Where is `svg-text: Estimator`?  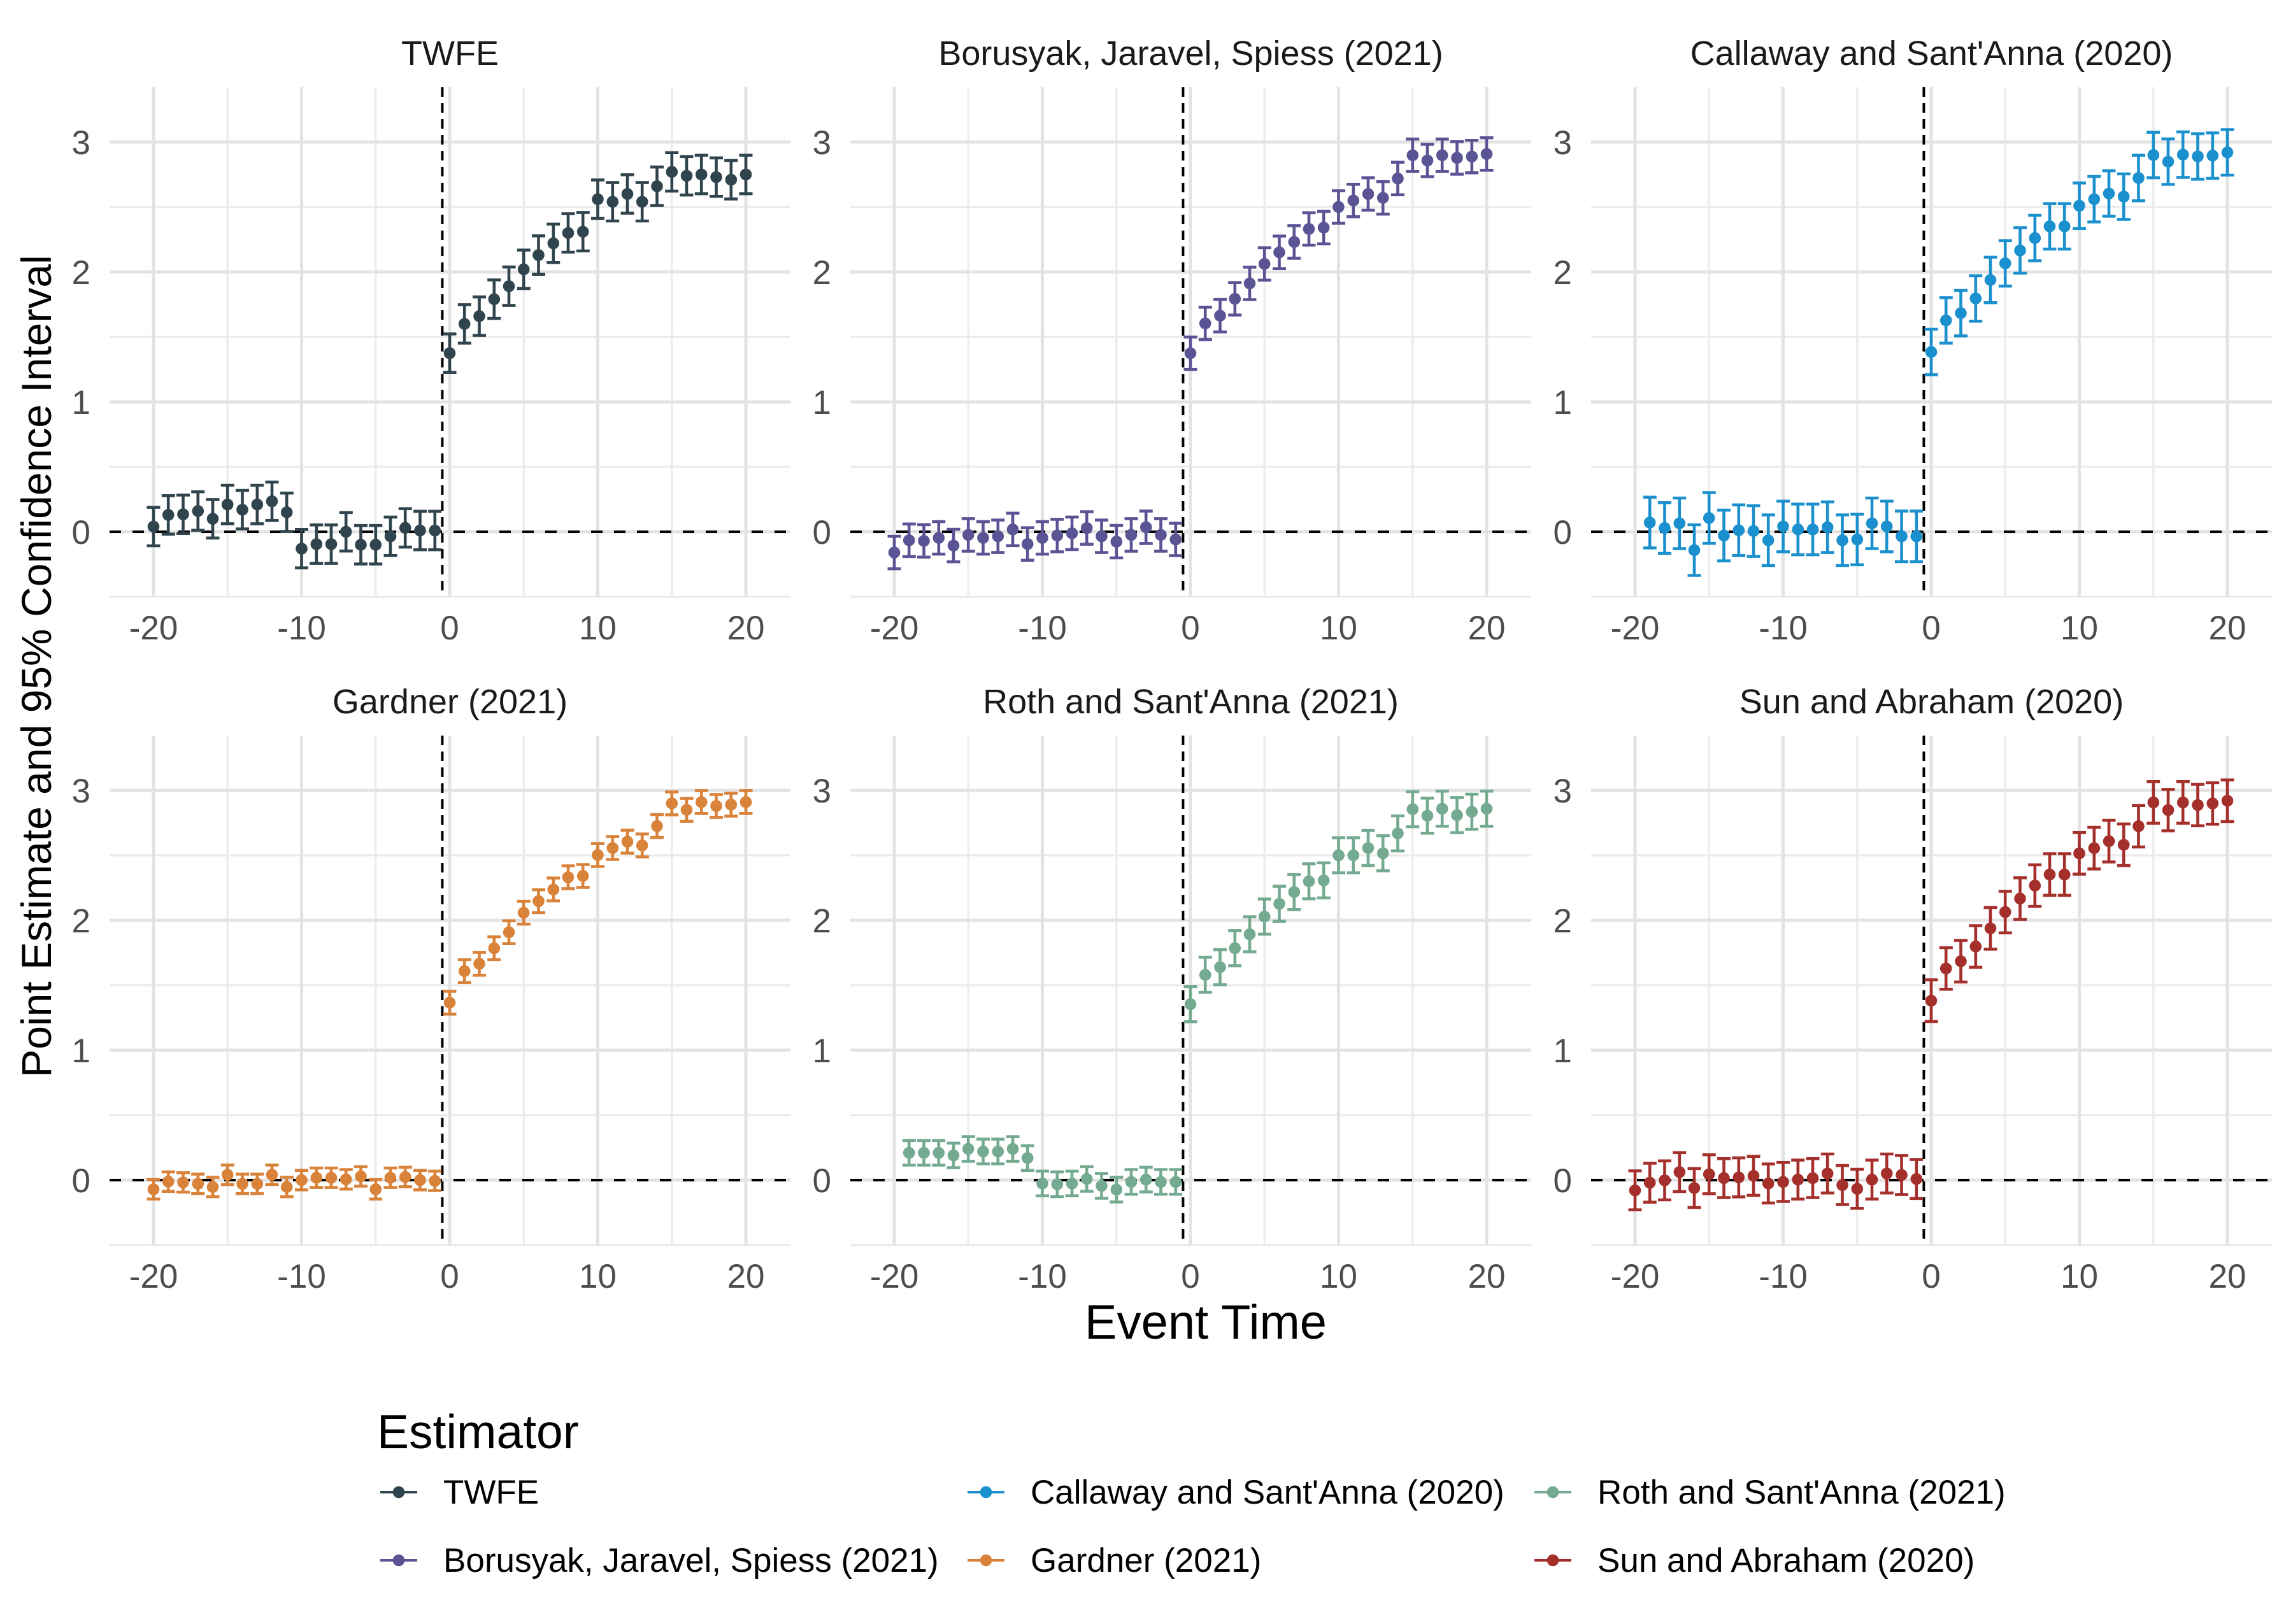
svg-text: Estimator is located at coordinates (478, 1431).